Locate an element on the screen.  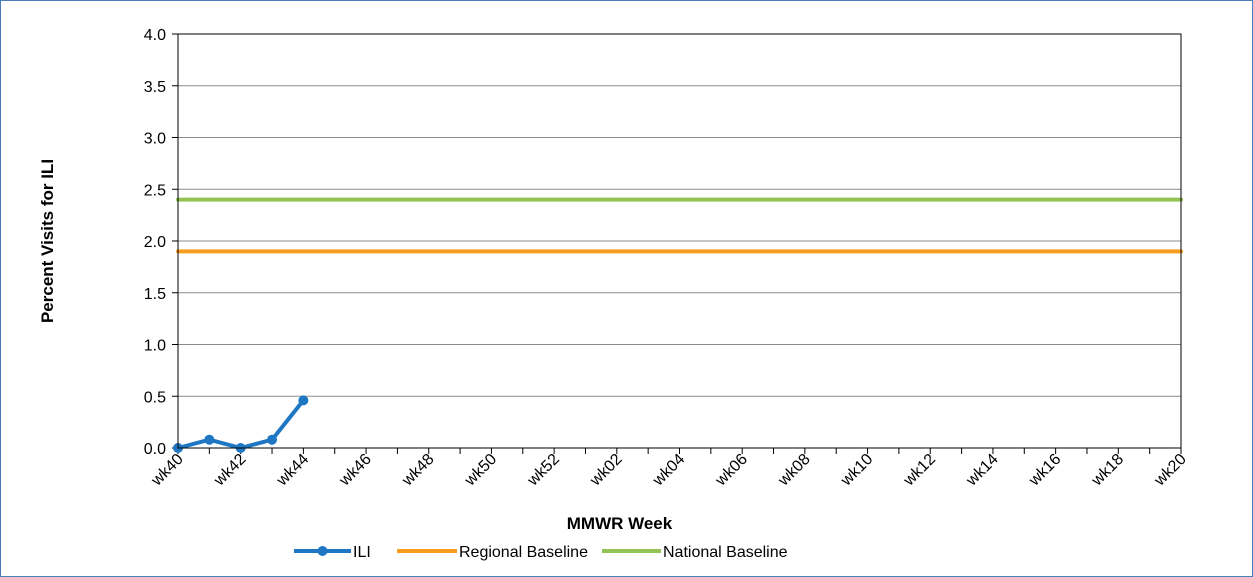
x-axis-title: MMWR Week is located at coordinates (620, 523).